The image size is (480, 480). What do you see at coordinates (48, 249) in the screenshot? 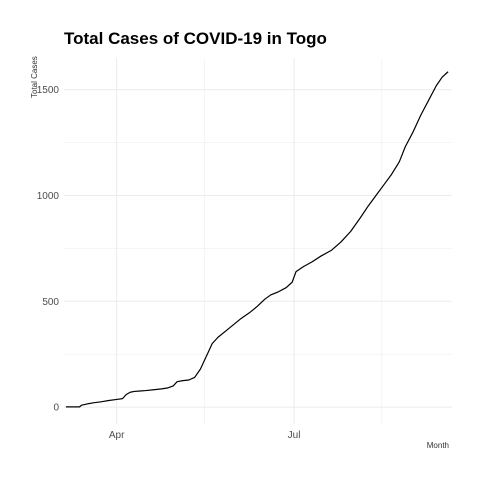
I see `y-tick-labels: 0 500 1000 1500` at bounding box center [48, 249].